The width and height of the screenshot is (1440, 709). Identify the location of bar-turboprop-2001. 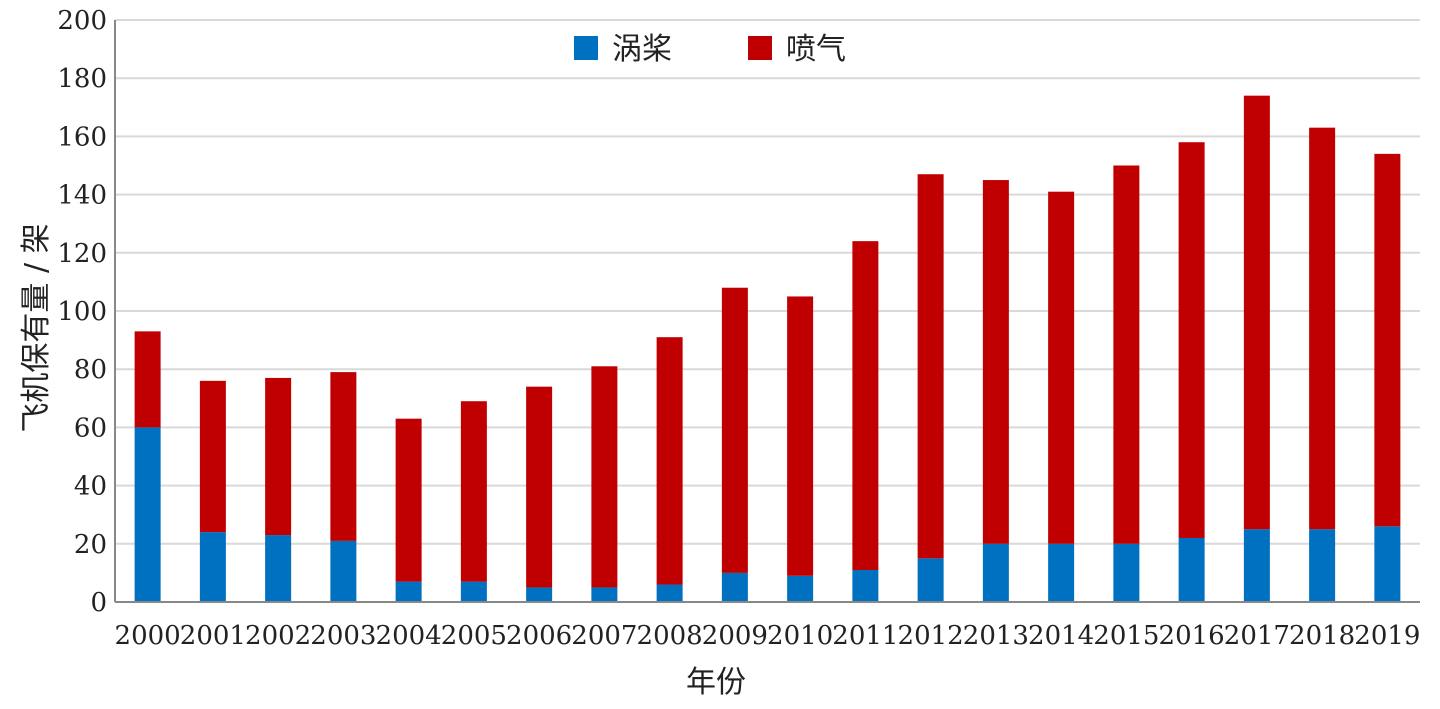
(212, 567).